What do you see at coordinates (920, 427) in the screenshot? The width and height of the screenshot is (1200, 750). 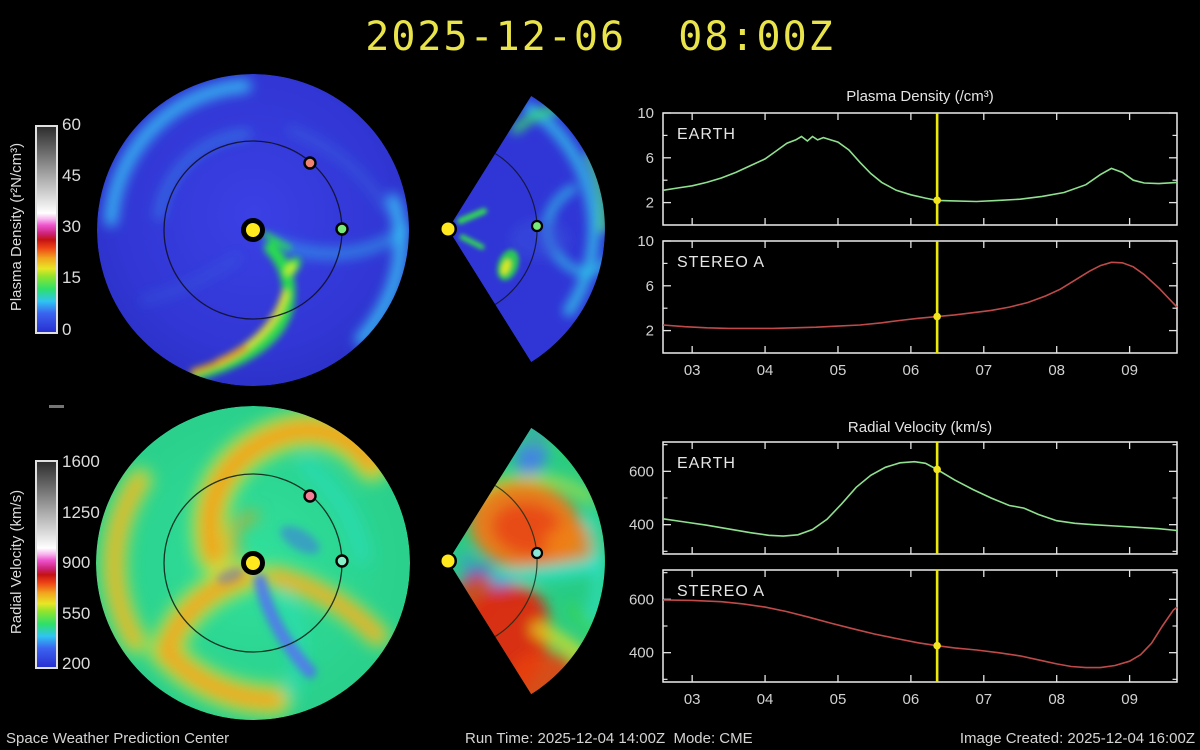 I see `velocity-charts-title: Radial Velocity (km/s)` at bounding box center [920, 427].